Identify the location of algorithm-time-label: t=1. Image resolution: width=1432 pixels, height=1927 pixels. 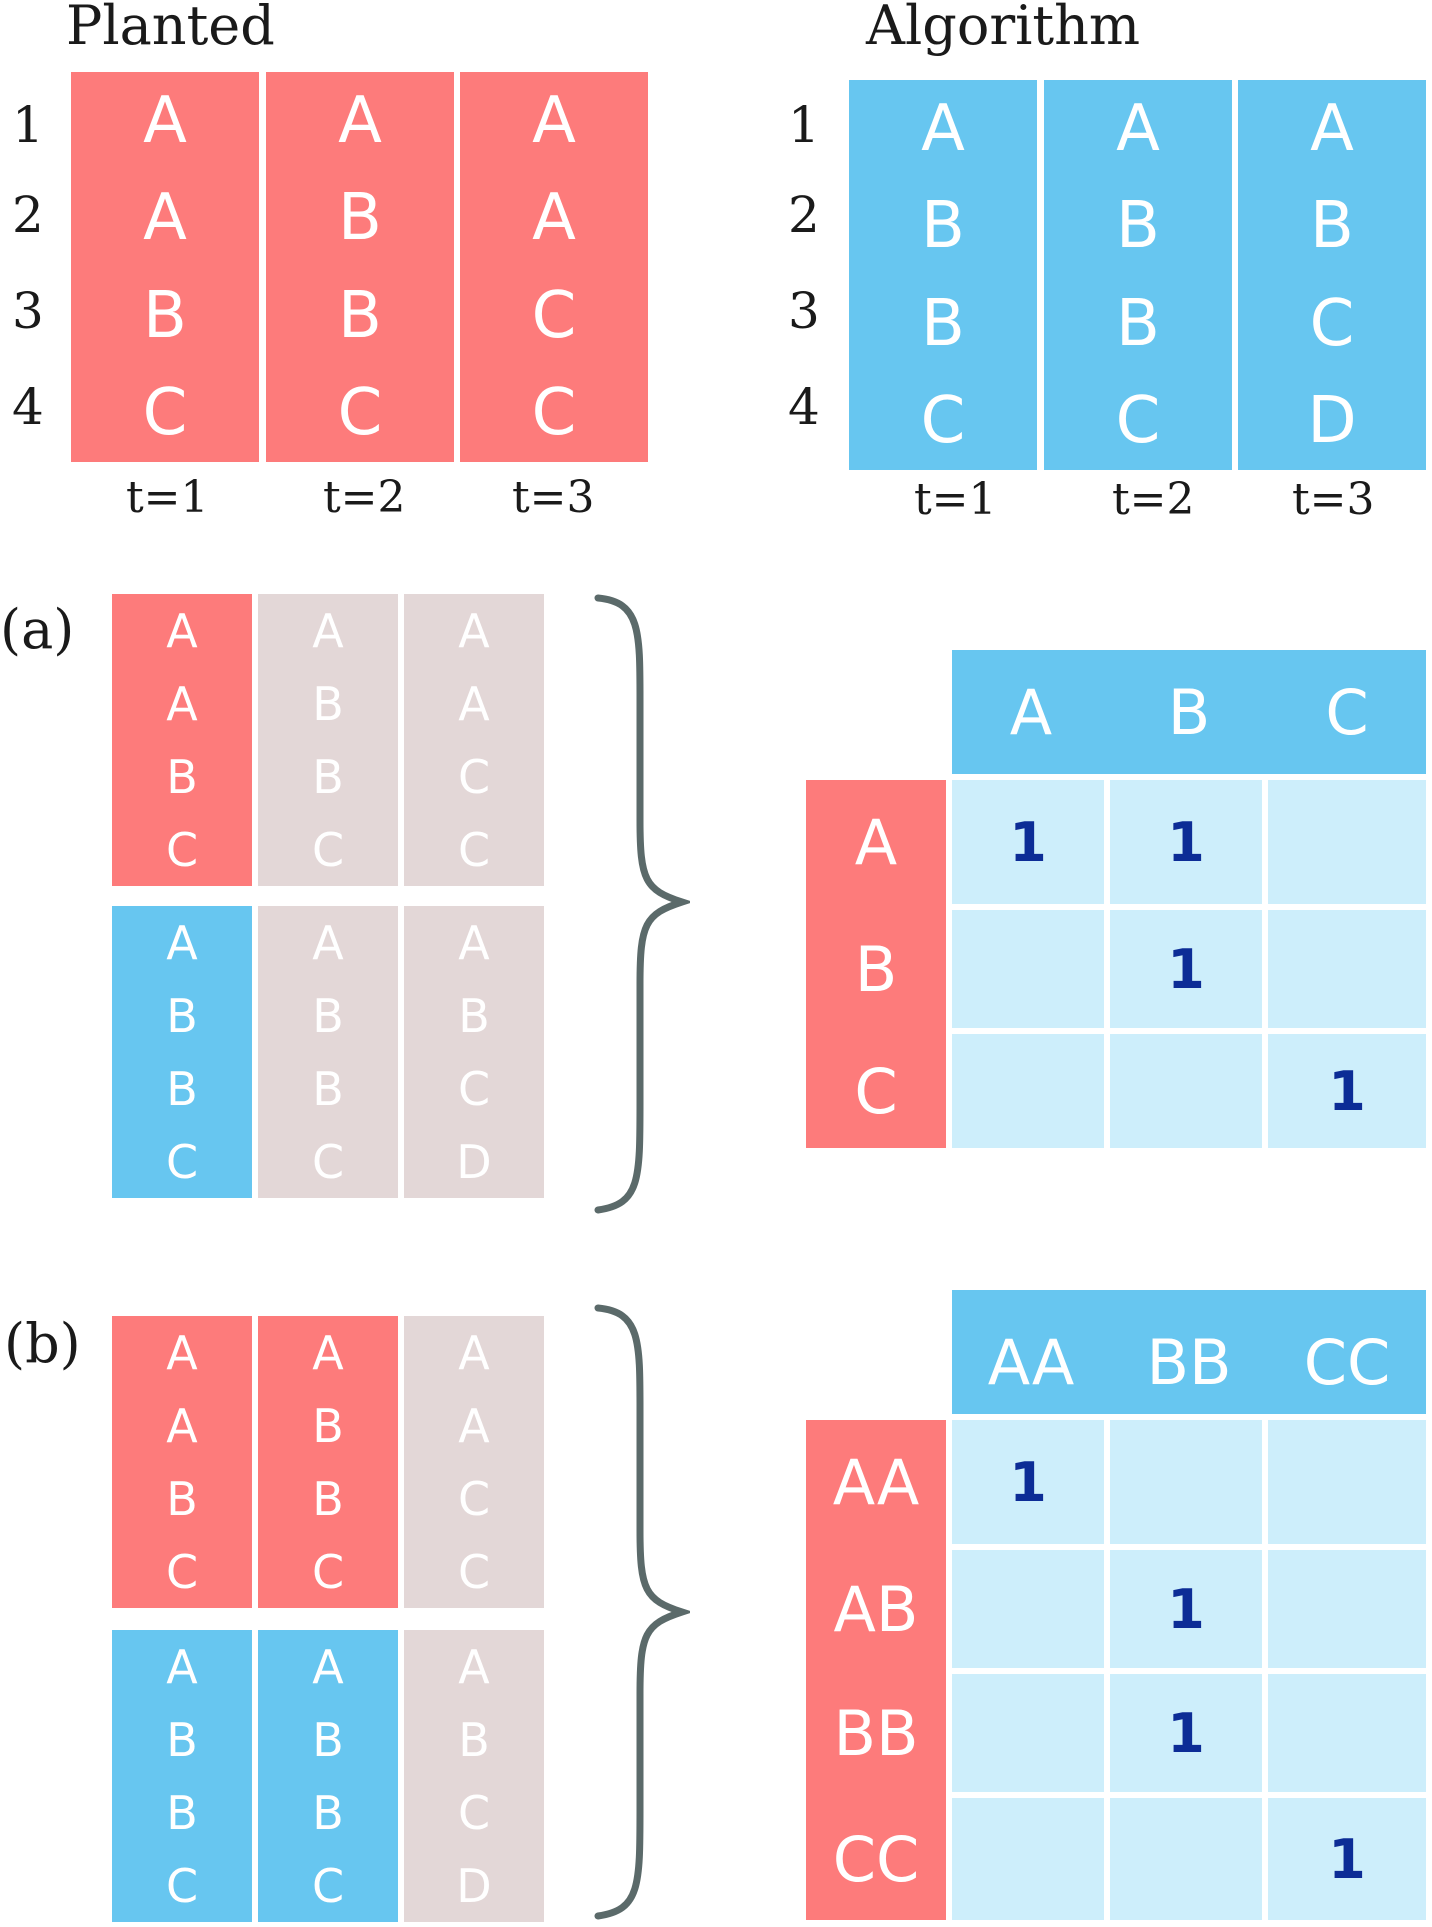
(955, 499).